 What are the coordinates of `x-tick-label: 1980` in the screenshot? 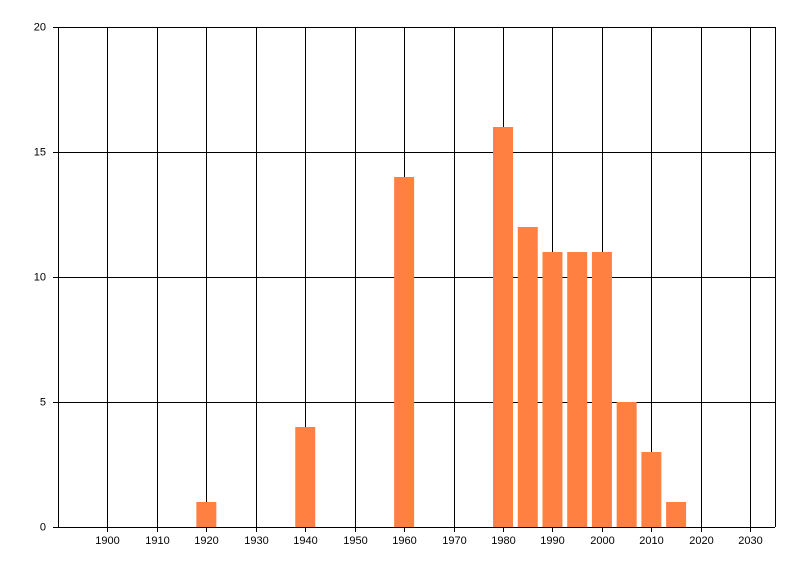 It's located at (503, 541).